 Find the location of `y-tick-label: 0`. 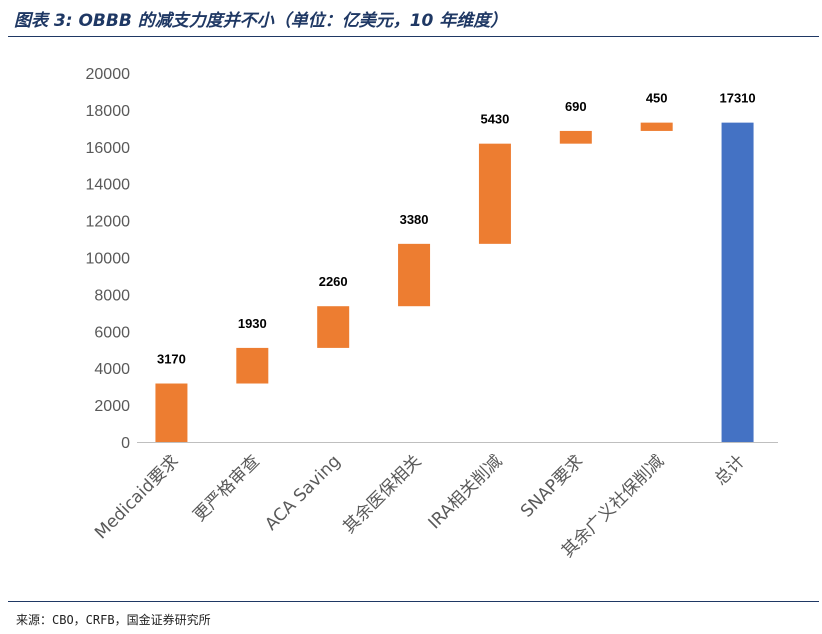

y-tick-label: 0 is located at coordinates (125, 443).